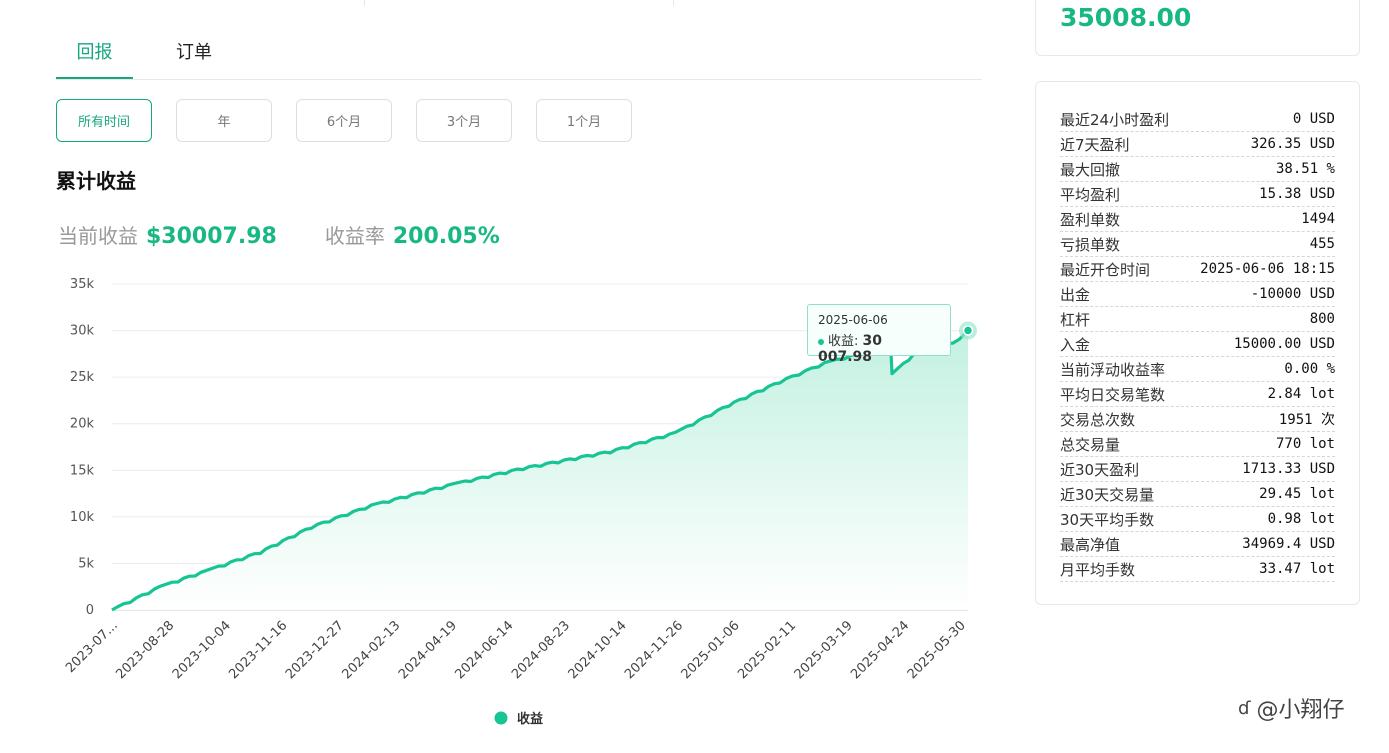 This screenshot has width=1389, height=753. What do you see at coordinates (1197, 544) in the screenshot?
I see `stat-row: 最高净值 34969.4 USD` at bounding box center [1197, 544].